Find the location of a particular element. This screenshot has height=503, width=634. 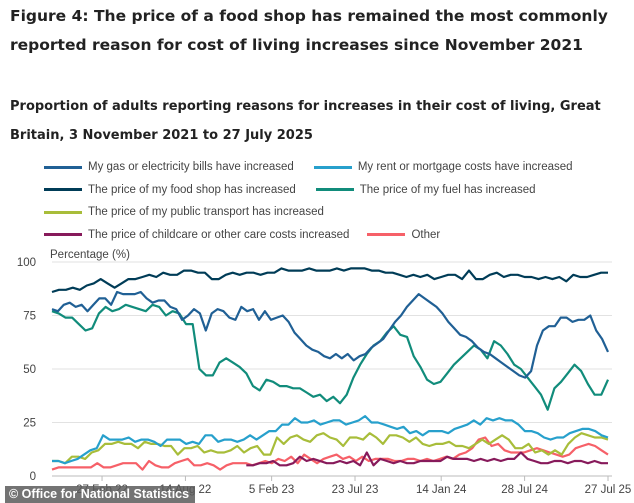

legend-item-food-shop: The price of my food shop has increased is located at coordinates (170, 190).